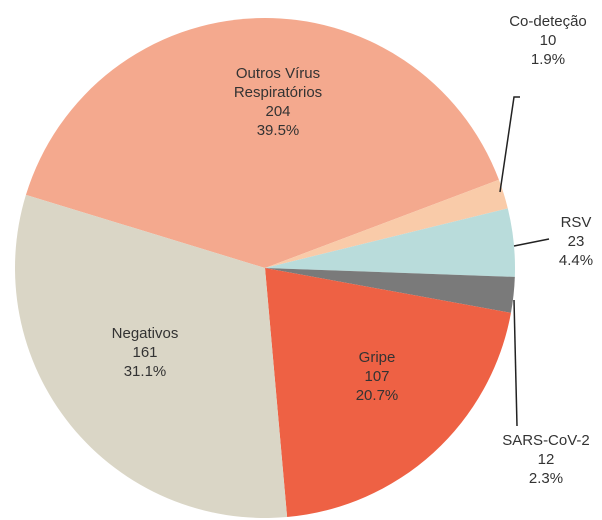  What do you see at coordinates (377, 395) in the screenshot?
I see `slice-percent: 20.7%` at bounding box center [377, 395].